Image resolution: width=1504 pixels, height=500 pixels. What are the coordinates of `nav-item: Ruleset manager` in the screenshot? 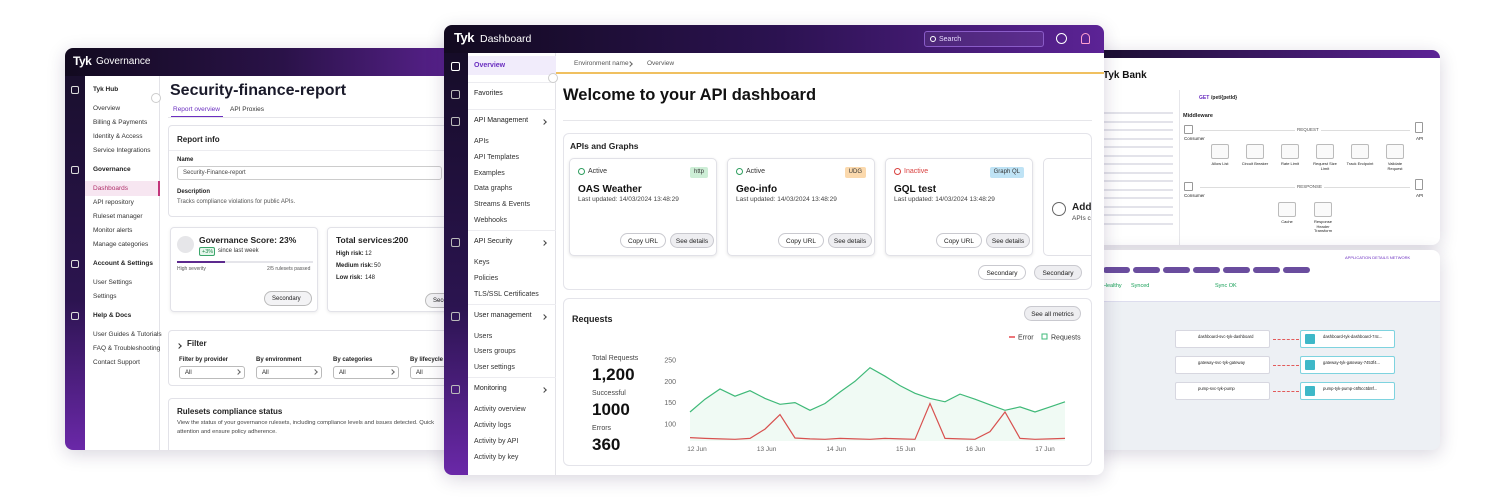 It's located at (118, 216).